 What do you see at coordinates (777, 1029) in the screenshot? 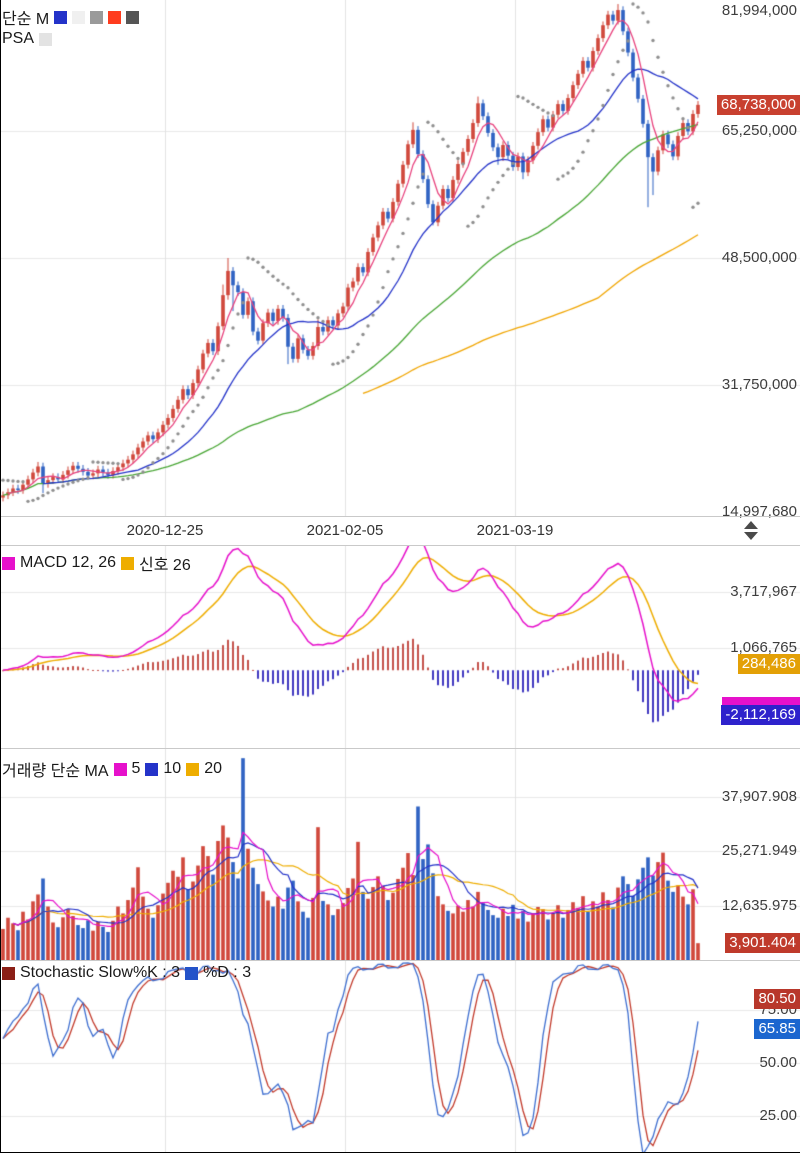
I see `stoch-k-badge: 65.85` at bounding box center [777, 1029].